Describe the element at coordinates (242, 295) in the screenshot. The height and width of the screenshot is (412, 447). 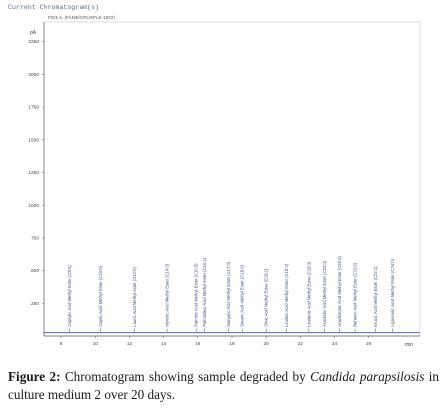
I see `peak-label: Stearic Acid Methyl Ester (C18:0)` at that location.